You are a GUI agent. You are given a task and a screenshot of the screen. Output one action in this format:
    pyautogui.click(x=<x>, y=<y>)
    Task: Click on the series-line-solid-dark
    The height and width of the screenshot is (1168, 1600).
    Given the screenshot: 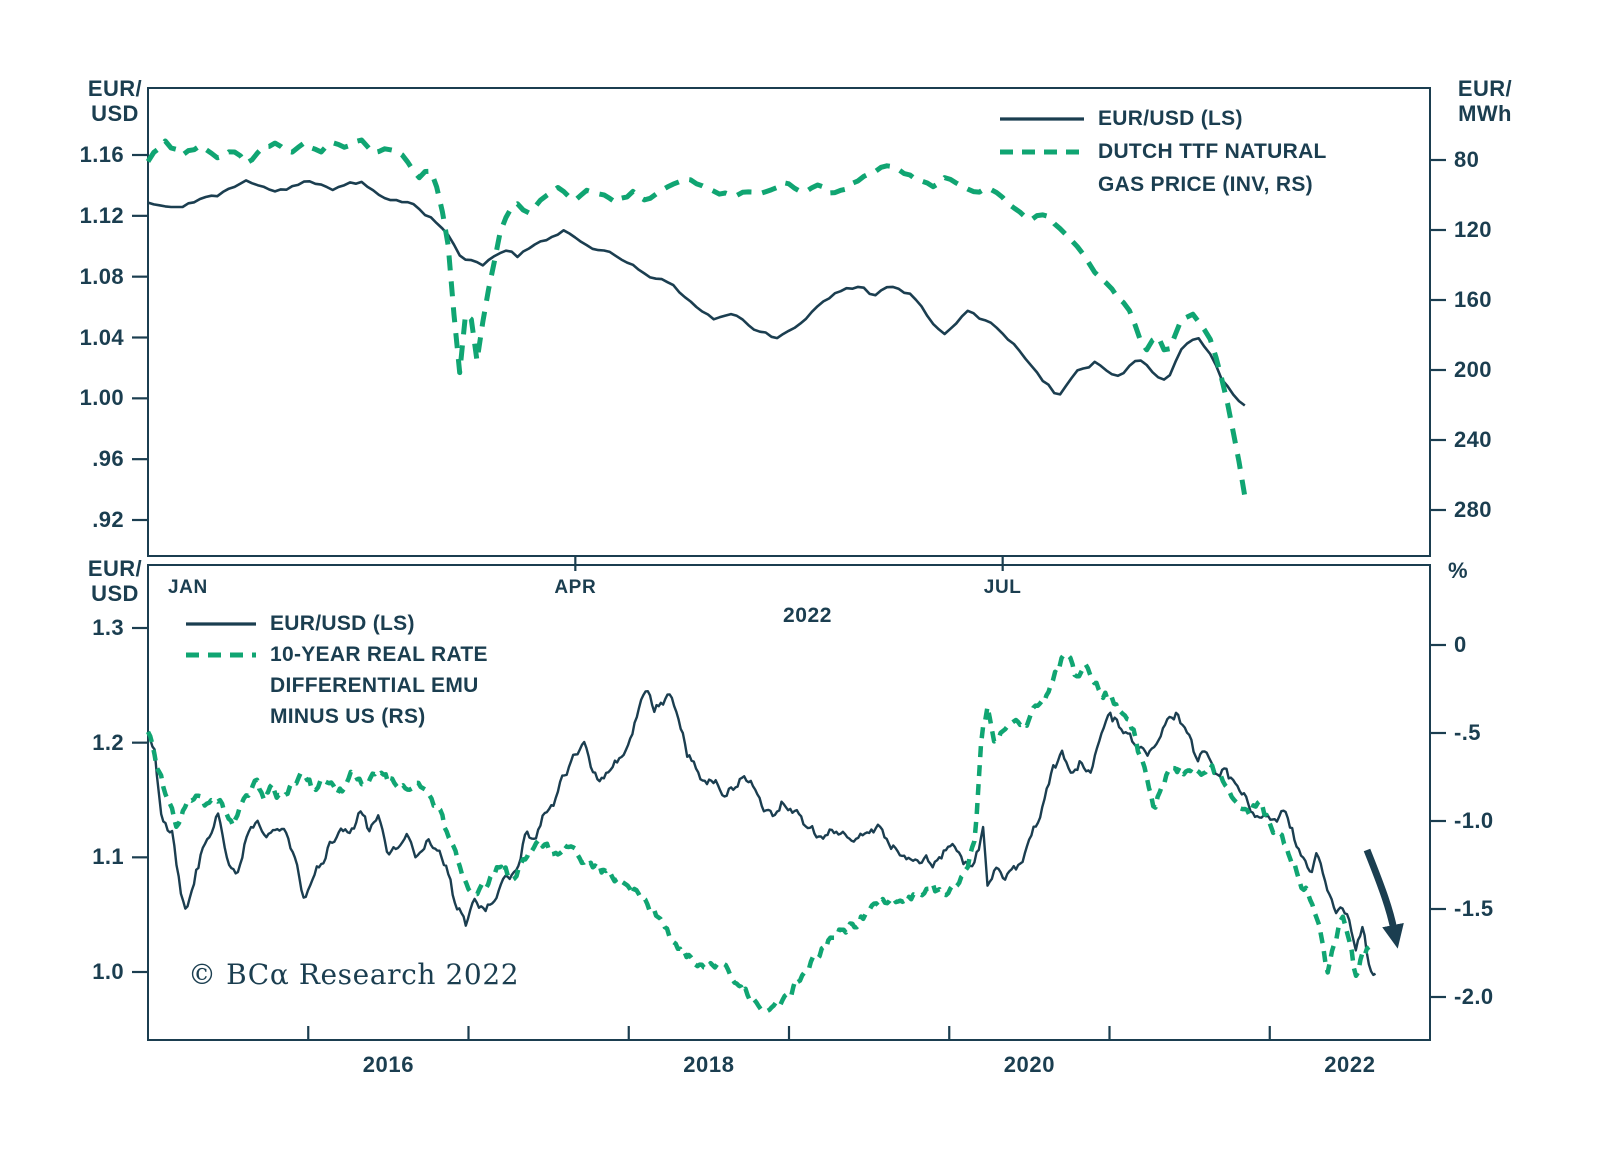 What is the action you would take?
    pyautogui.click(x=696, y=293)
    